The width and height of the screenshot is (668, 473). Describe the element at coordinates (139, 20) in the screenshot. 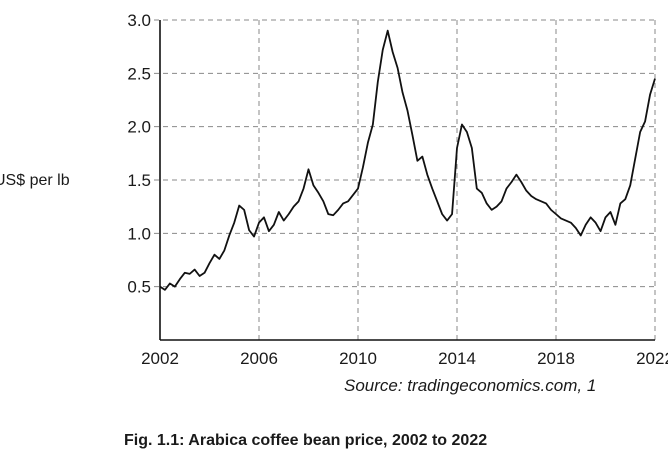

I see `y-tick-label: 3.0` at that location.